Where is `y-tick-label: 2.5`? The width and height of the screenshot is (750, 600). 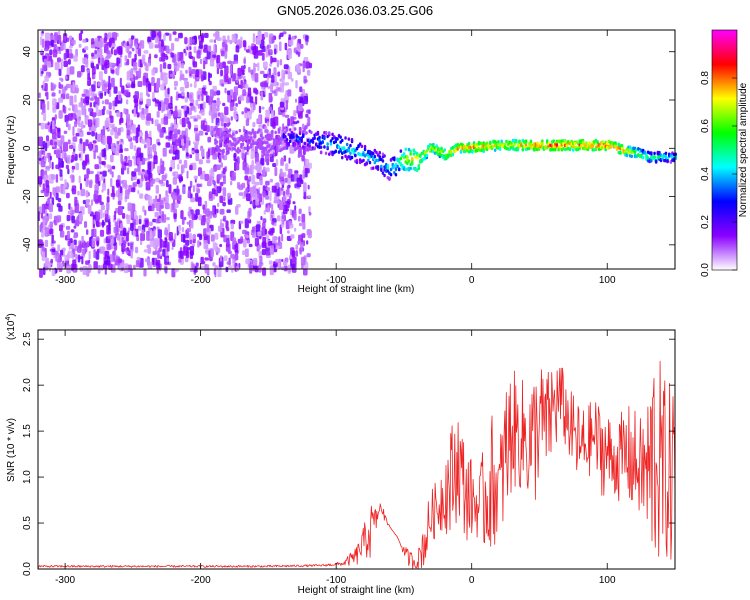
y-tick-label: 2.5 is located at coordinates (27, 339).